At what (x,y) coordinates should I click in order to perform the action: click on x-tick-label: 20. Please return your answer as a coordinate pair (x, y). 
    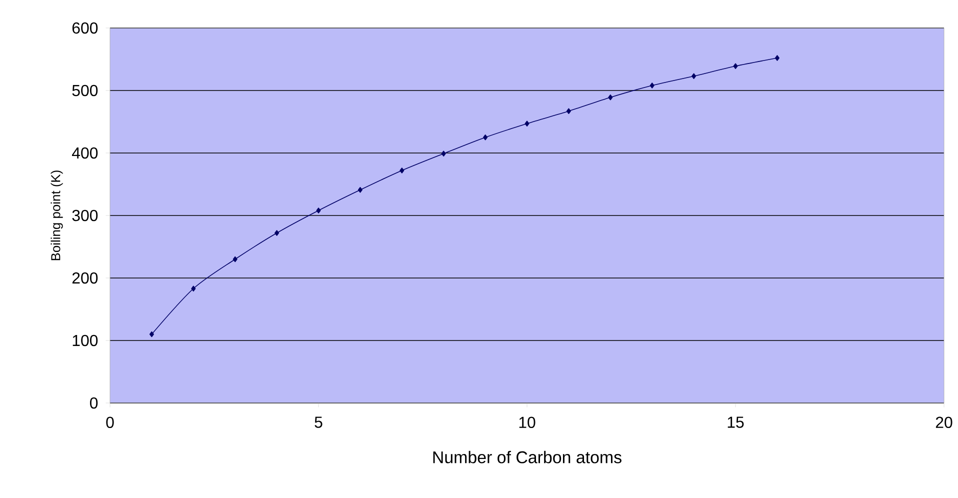
    Looking at the image, I should click on (944, 422).